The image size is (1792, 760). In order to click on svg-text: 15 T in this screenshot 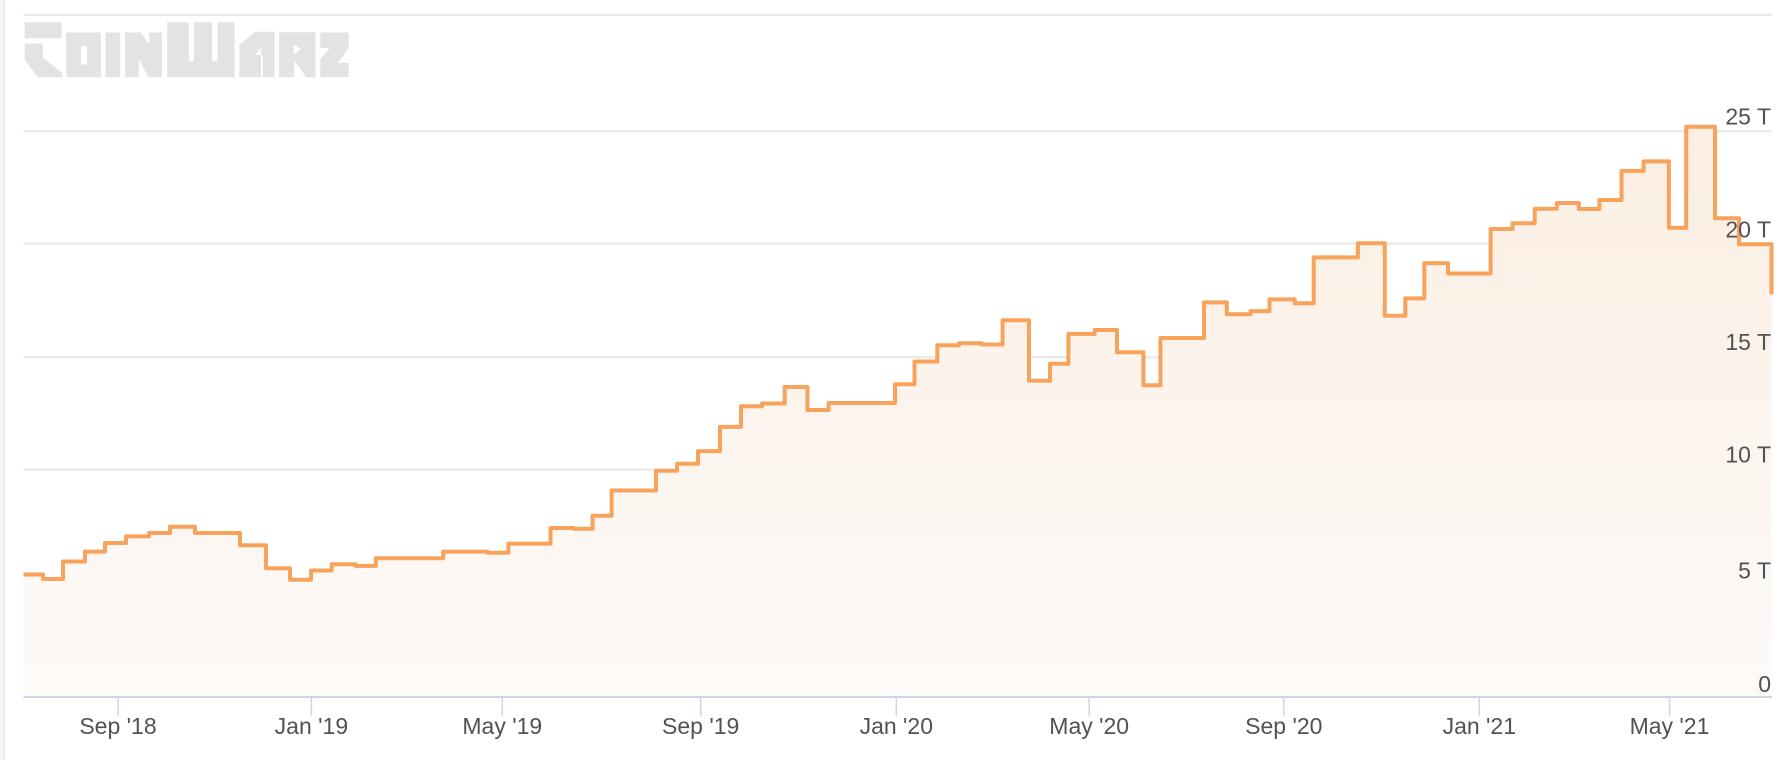, I will do `click(1748, 342)`.